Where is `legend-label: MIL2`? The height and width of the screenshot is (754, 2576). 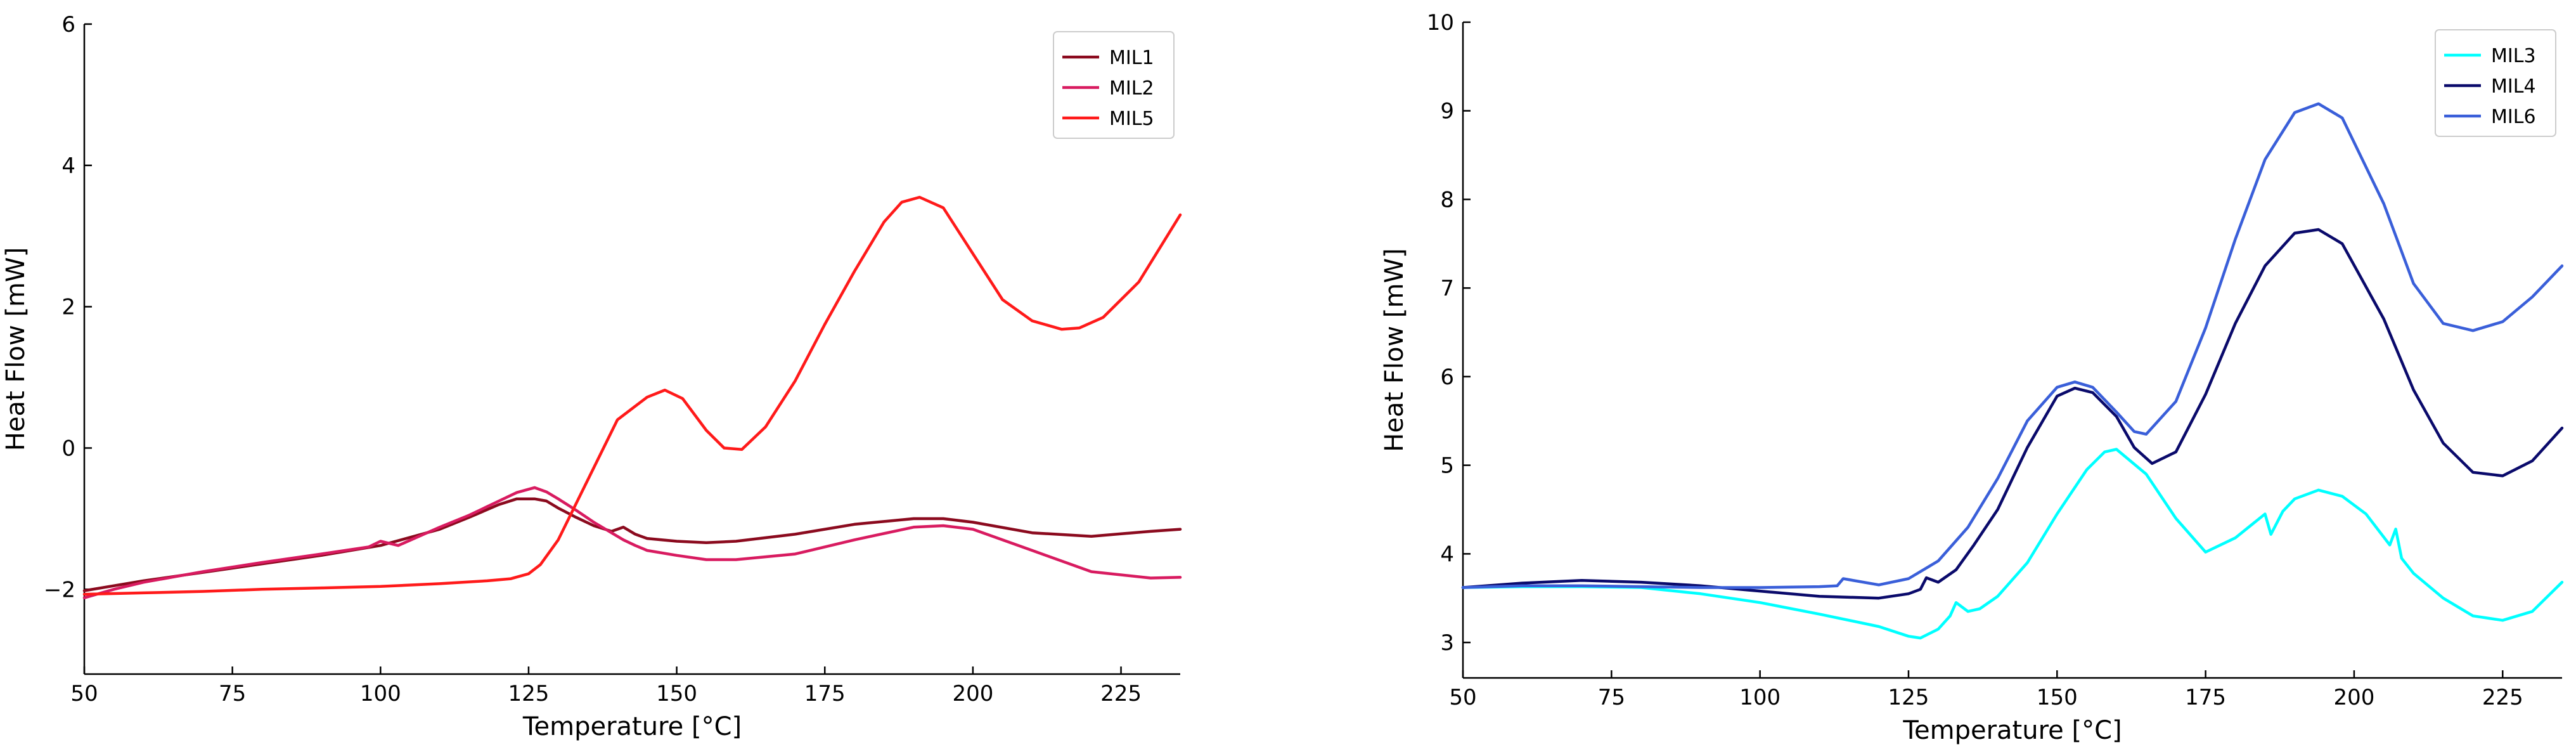 legend-label: MIL2 is located at coordinates (1131, 88).